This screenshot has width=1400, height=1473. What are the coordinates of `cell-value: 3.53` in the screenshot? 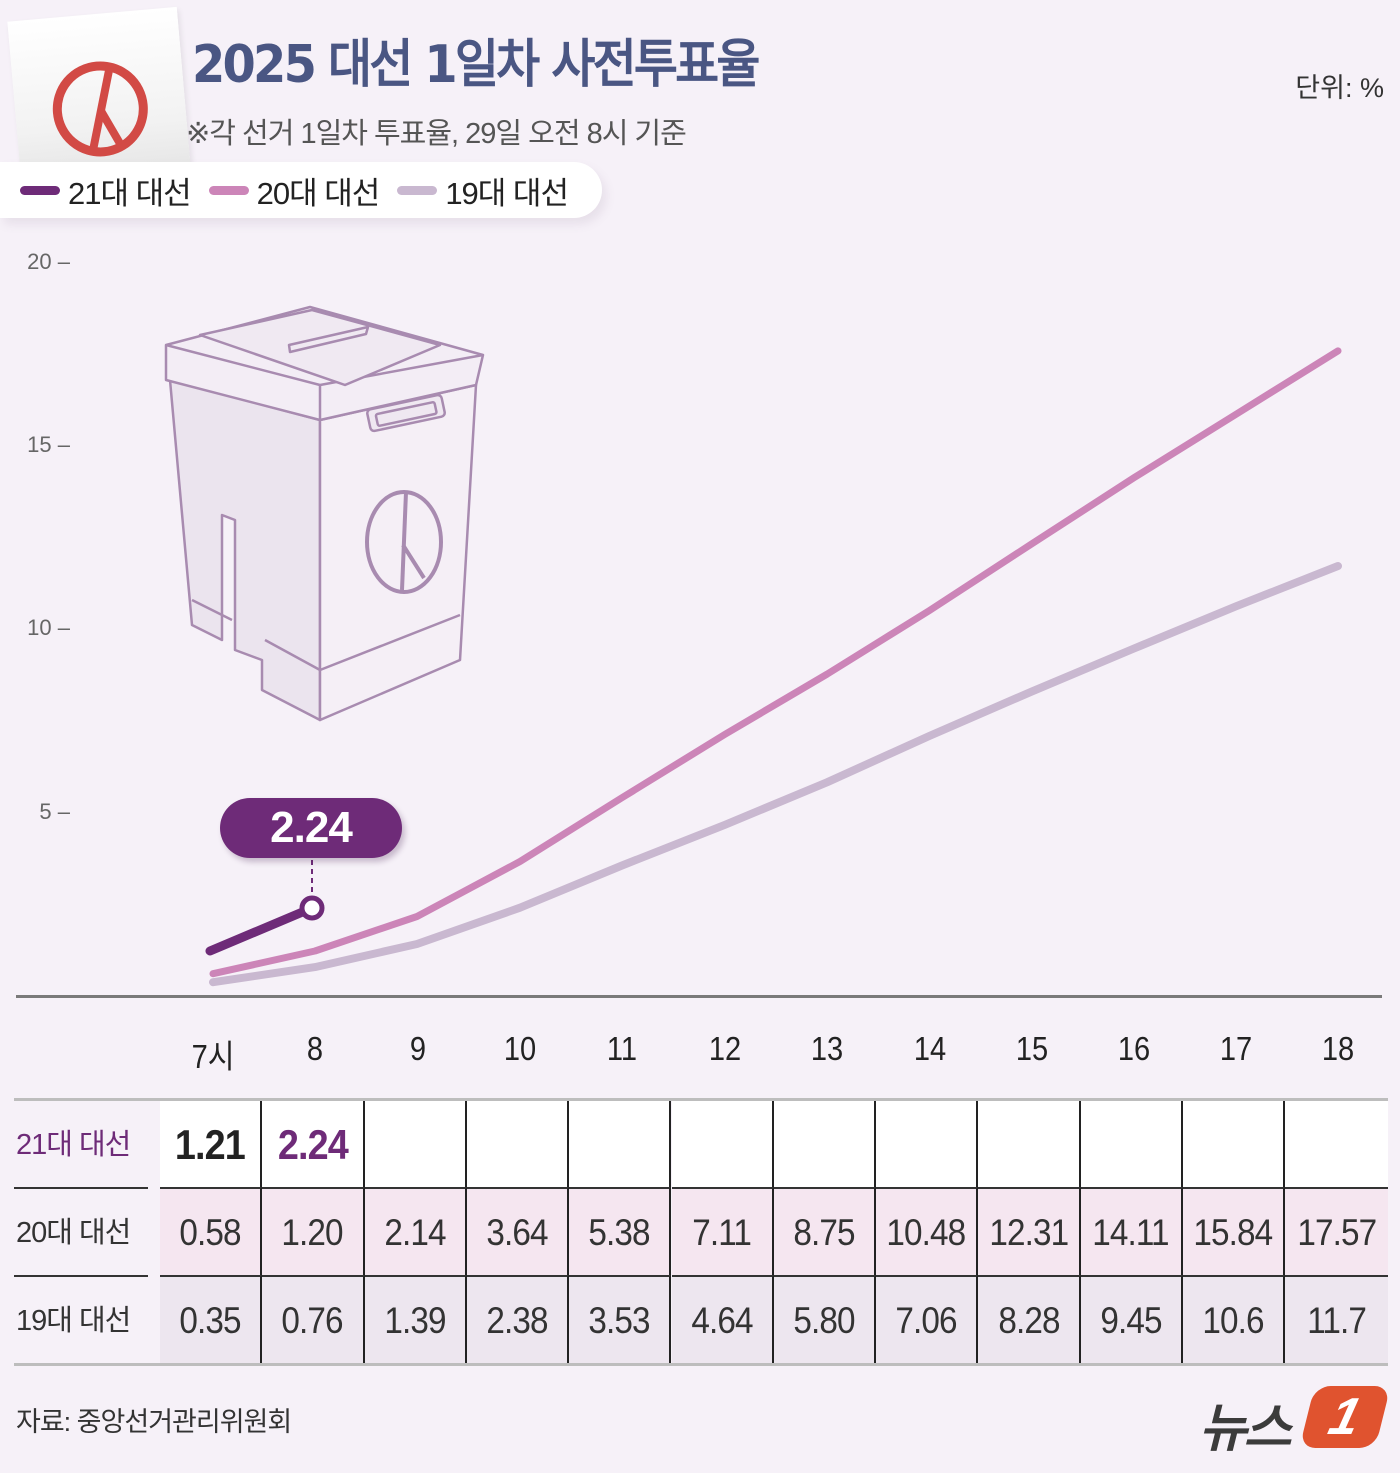 It's located at (619, 1320).